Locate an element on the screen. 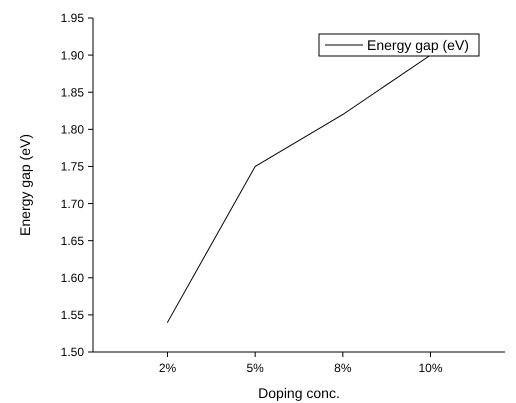 This screenshot has height=403, width=516. y-tick-label: 1.70 is located at coordinates (72, 203).